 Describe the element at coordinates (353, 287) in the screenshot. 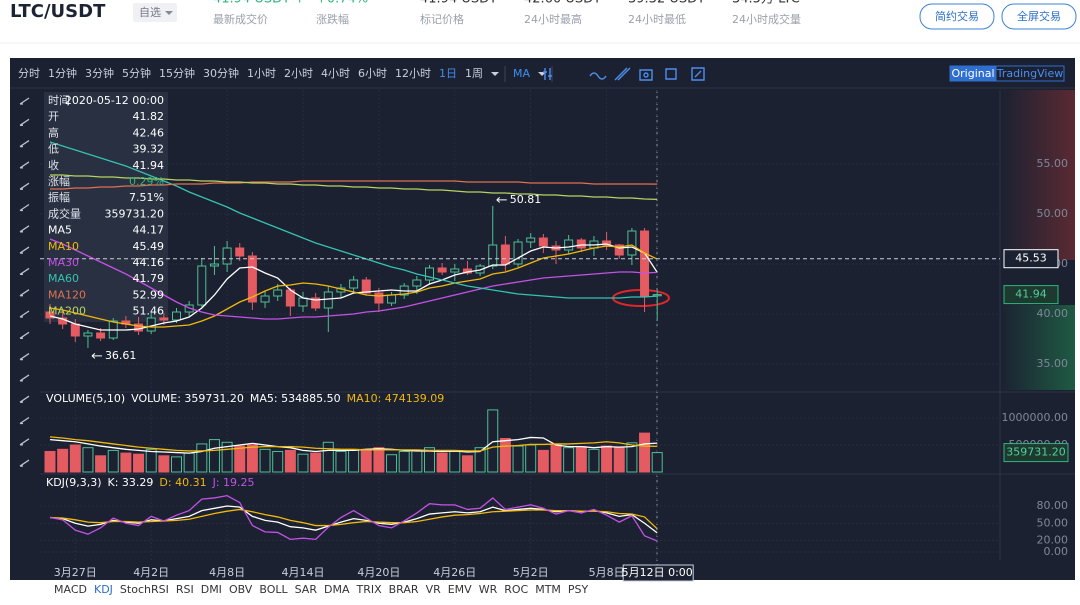

I see `ma-line` at that location.